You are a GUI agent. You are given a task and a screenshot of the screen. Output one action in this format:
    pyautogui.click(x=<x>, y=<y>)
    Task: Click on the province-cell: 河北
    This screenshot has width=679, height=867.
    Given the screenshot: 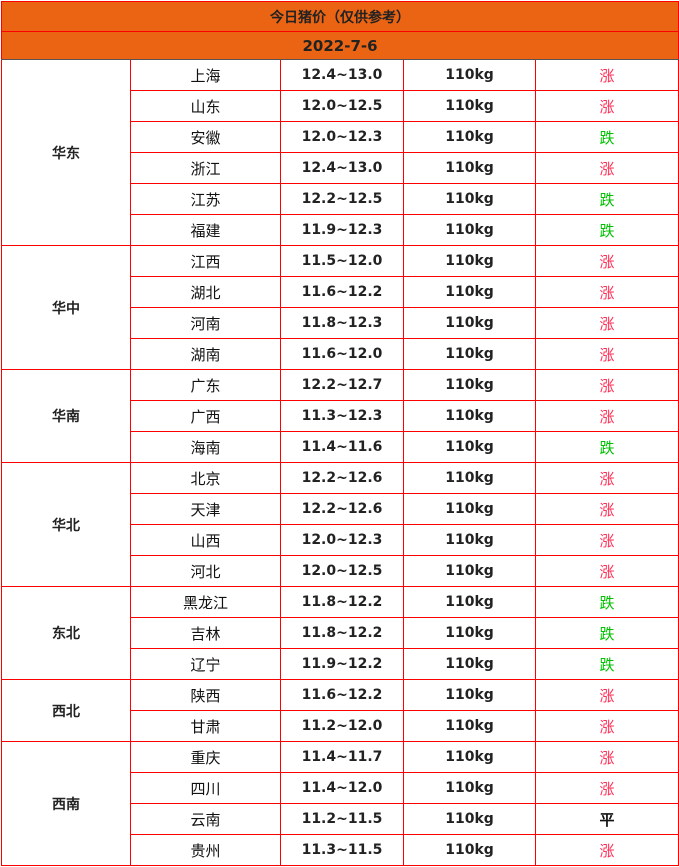 What is the action you would take?
    pyautogui.click(x=205, y=571)
    